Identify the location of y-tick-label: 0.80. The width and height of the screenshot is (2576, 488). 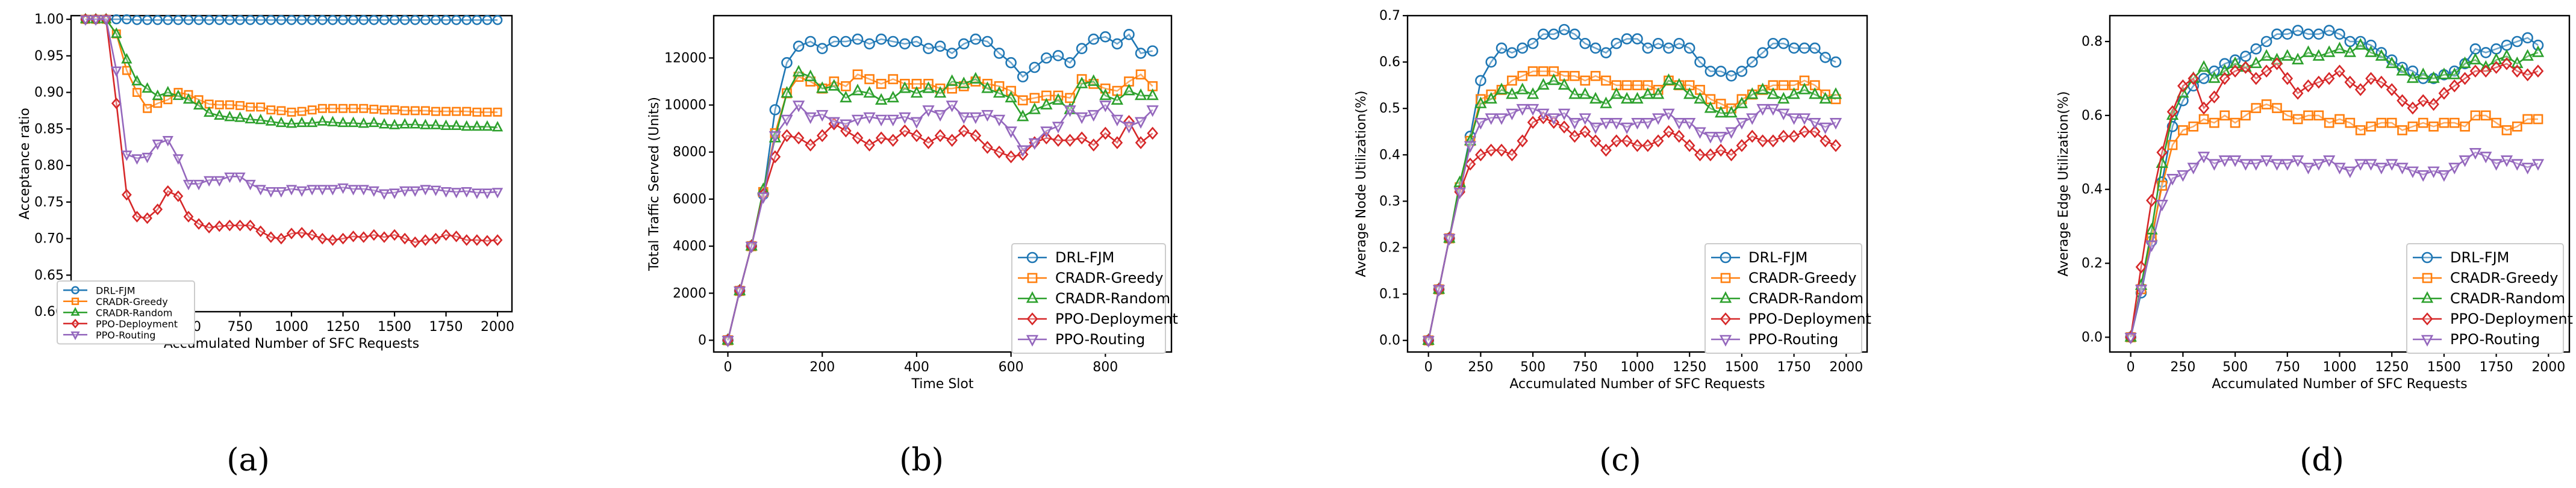
(49, 165).